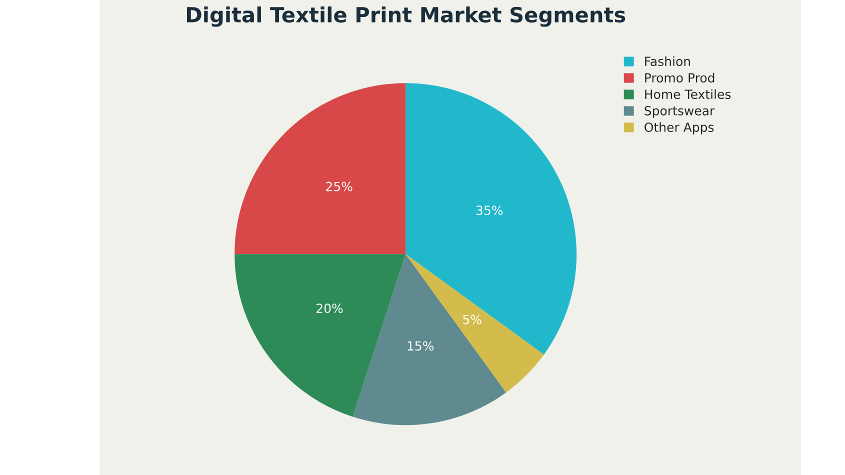  I want to click on chart-title: Digital Textile Print Market Segments, so click(406, 16).